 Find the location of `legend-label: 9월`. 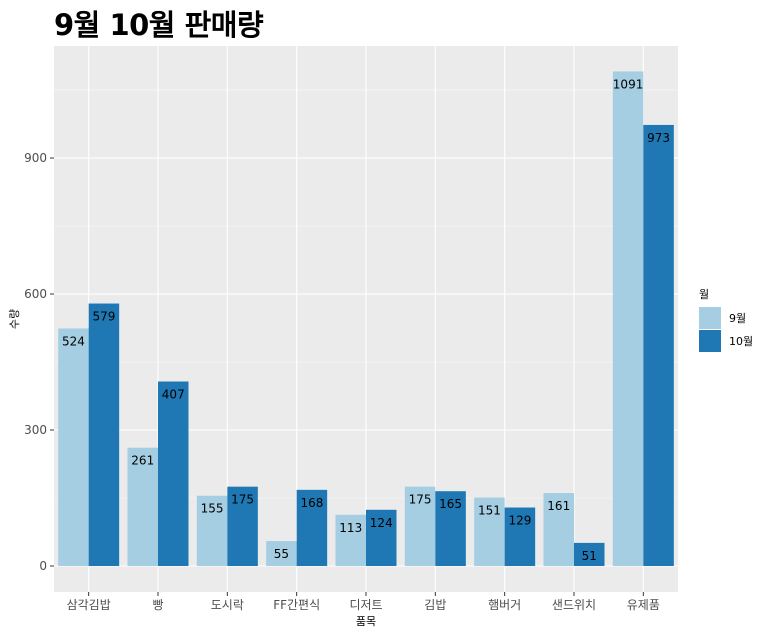

legend-label: 9월 is located at coordinates (737, 318).